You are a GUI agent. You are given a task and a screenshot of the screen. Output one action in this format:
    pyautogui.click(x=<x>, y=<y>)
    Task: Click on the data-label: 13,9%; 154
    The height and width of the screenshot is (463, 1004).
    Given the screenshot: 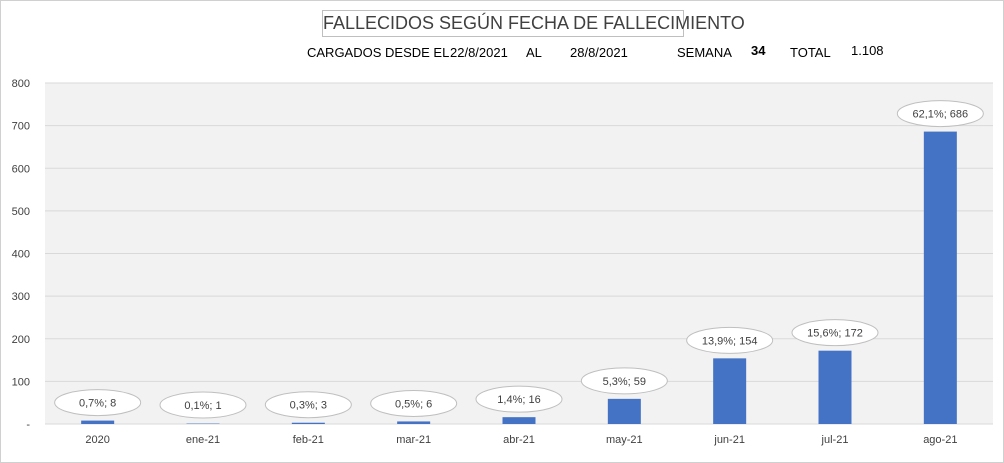 What is the action you would take?
    pyautogui.click(x=730, y=341)
    